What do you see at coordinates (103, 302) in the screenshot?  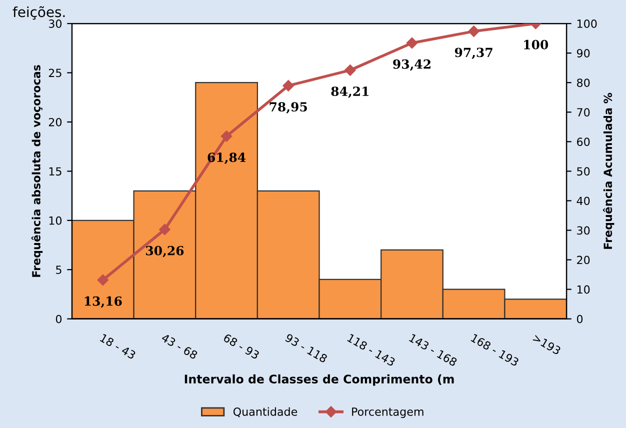 I see `data-label: 13,16` at bounding box center [103, 302].